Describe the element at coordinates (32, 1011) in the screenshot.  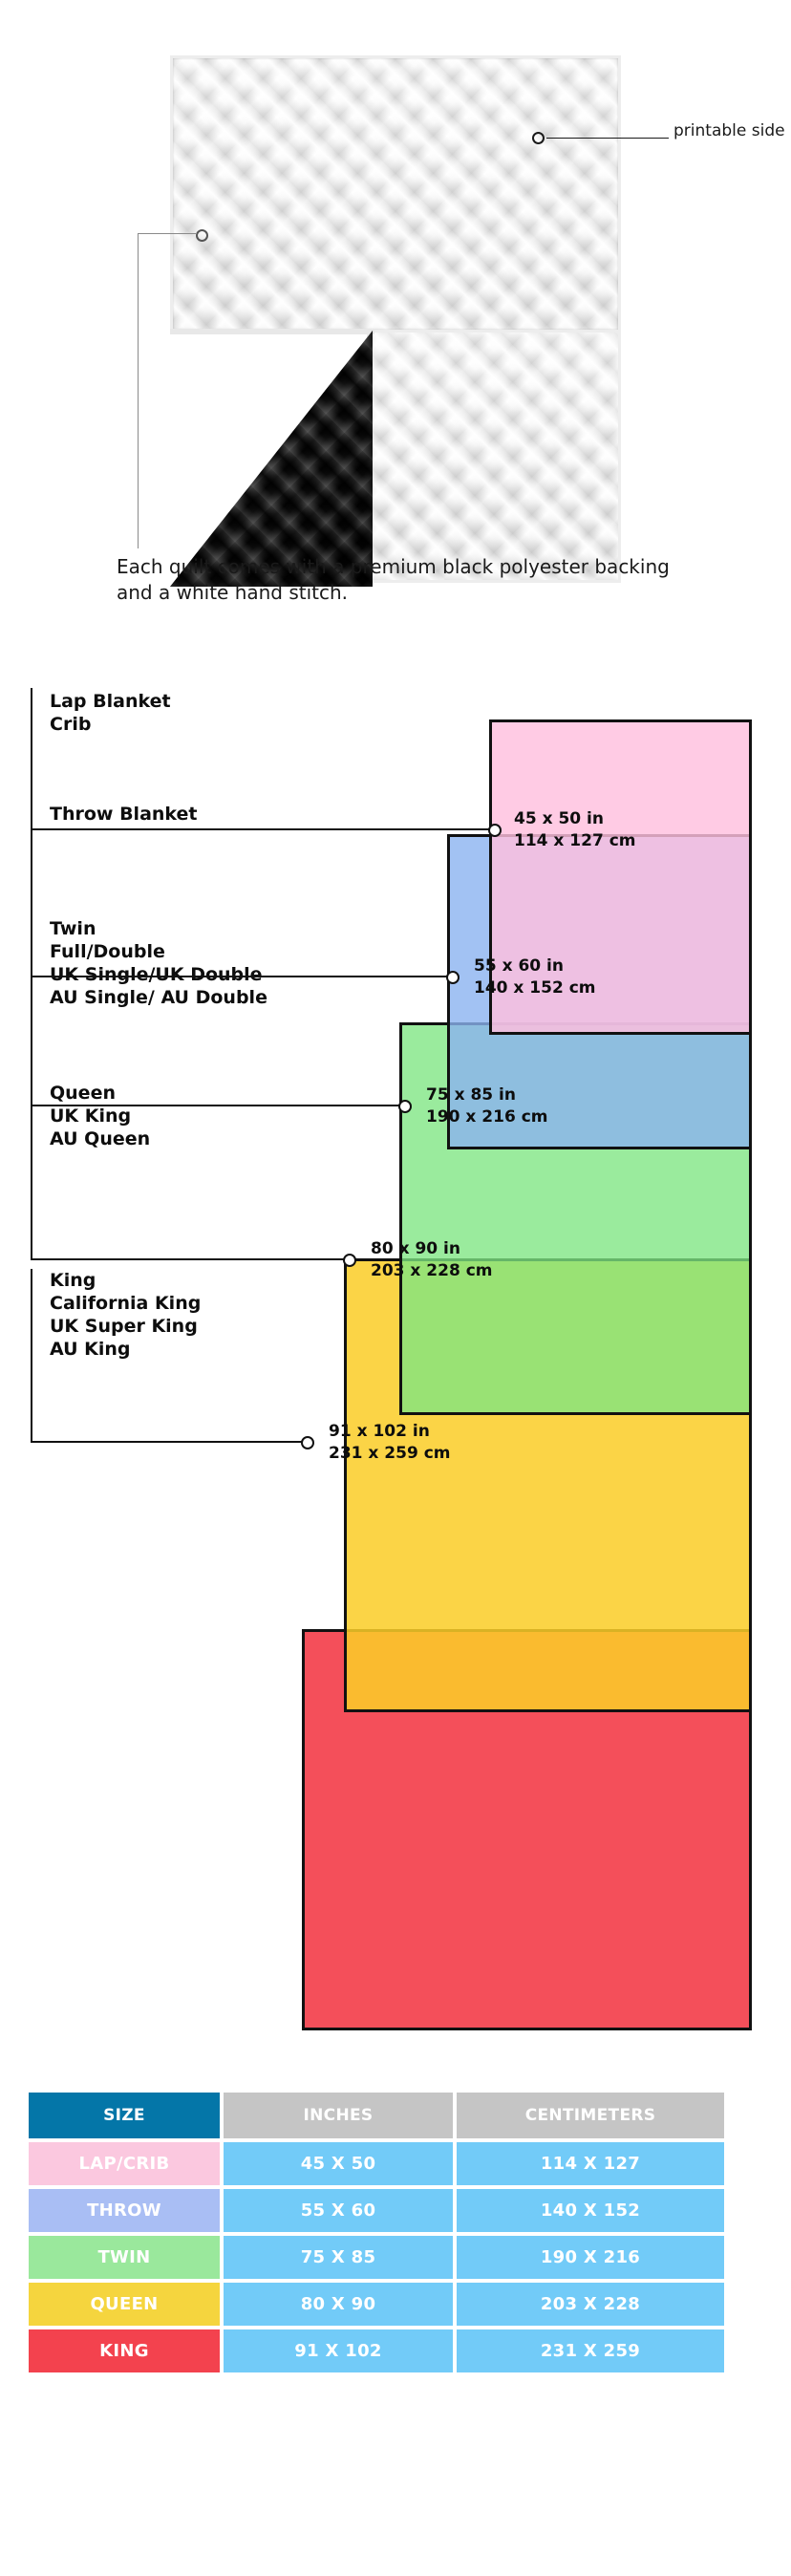
I see `leader-twin-vertical` at that location.